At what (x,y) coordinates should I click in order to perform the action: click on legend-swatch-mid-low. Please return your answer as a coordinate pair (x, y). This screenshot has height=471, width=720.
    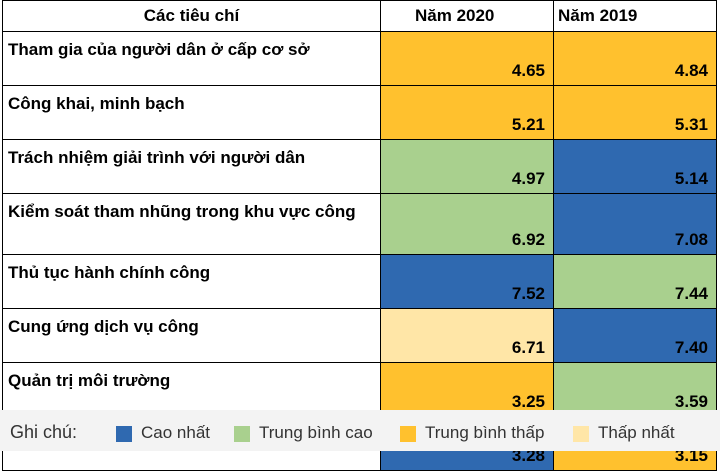
    Looking at the image, I should click on (408, 434).